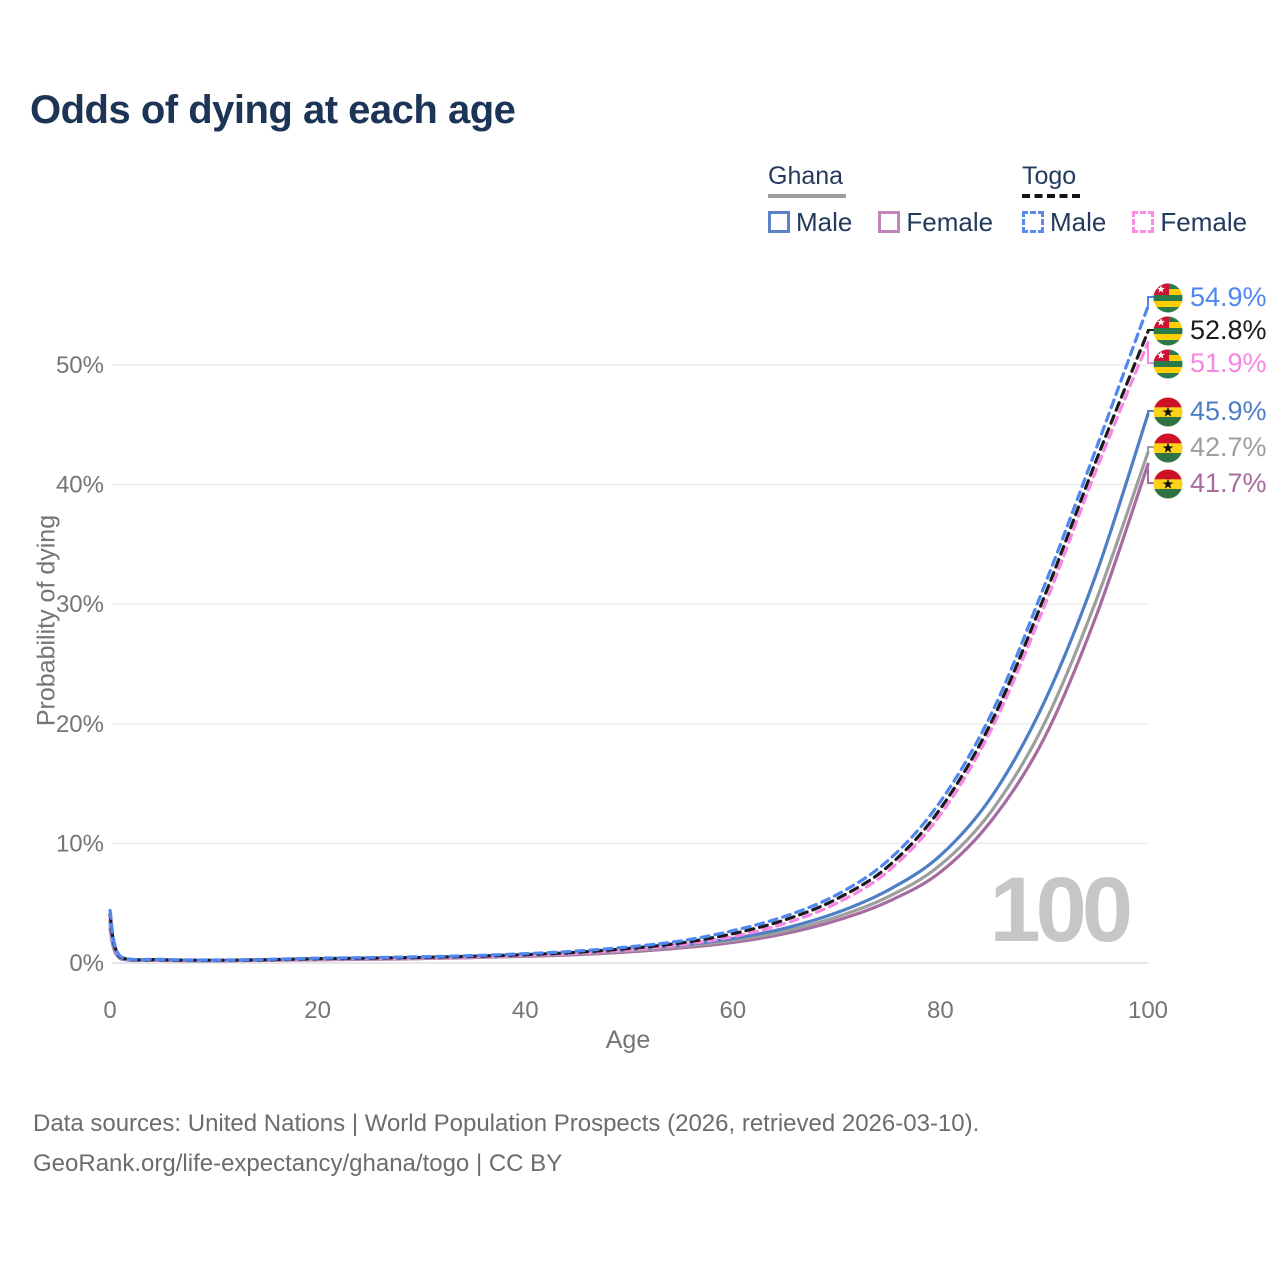  I want to click on legend-item-ghana-male: Male, so click(810, 222).